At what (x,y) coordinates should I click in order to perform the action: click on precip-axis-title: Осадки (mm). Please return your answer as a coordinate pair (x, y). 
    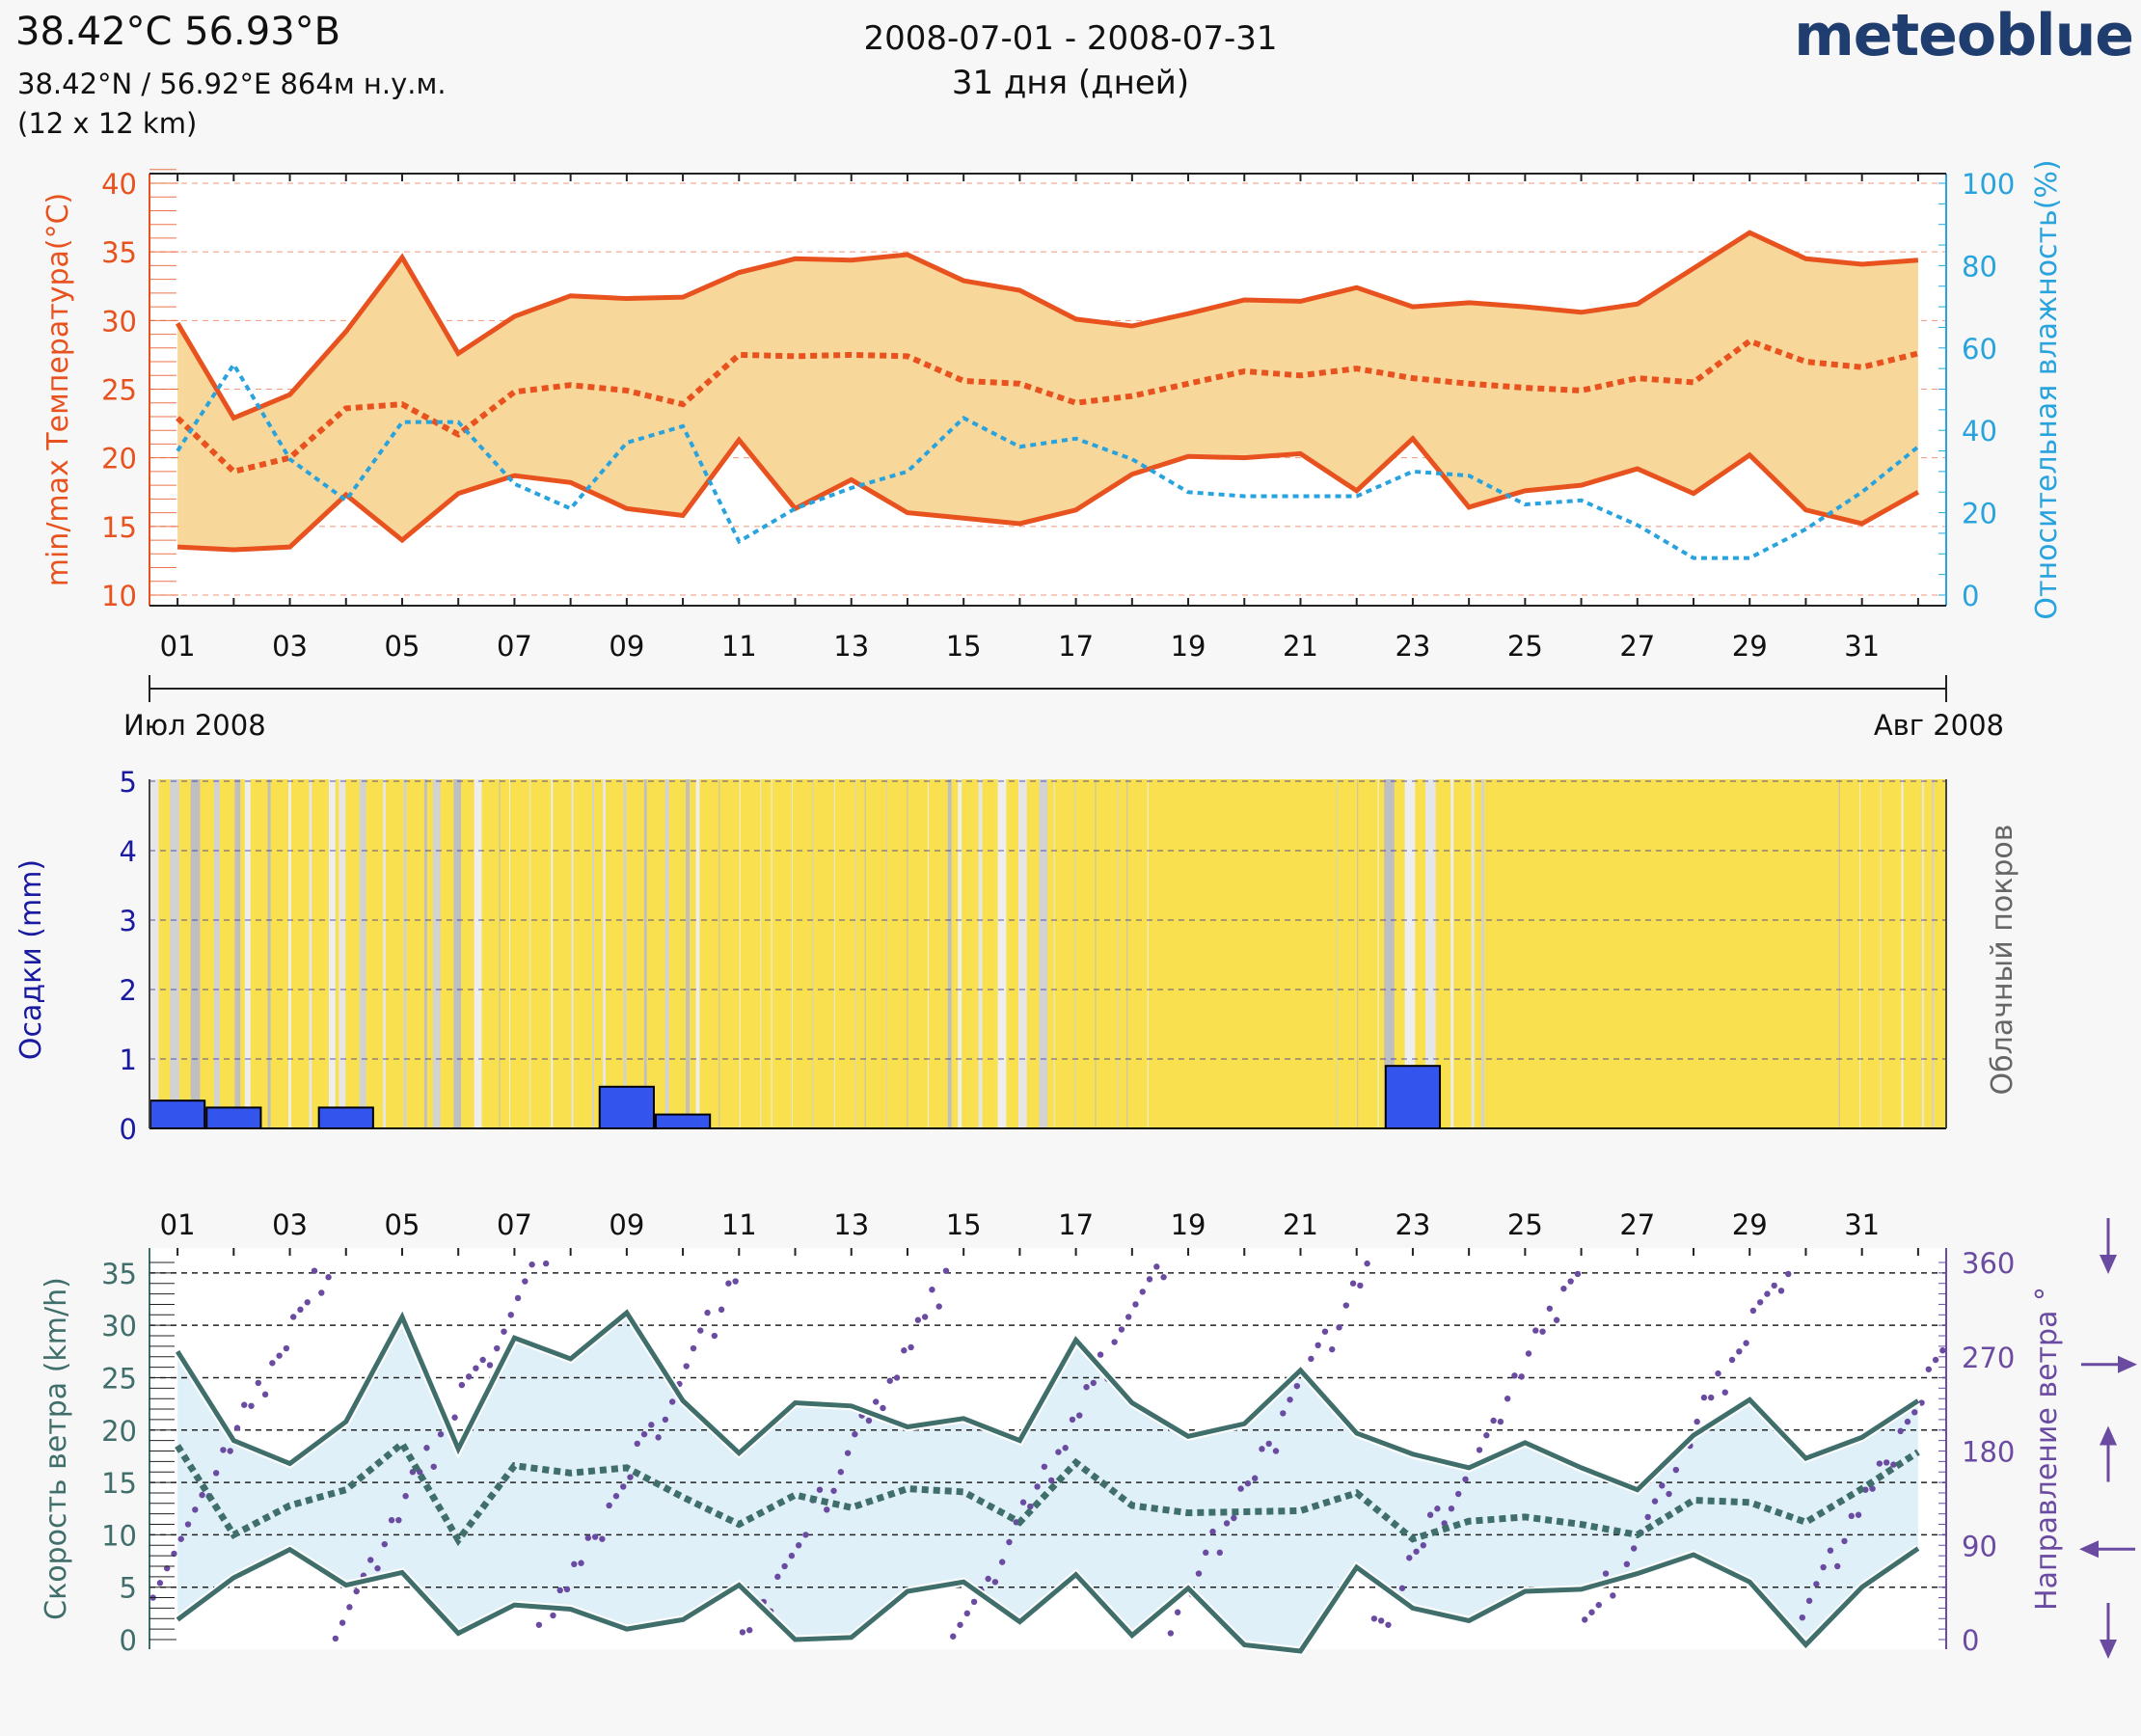
    Looking at the image, I should click on (31, 959).